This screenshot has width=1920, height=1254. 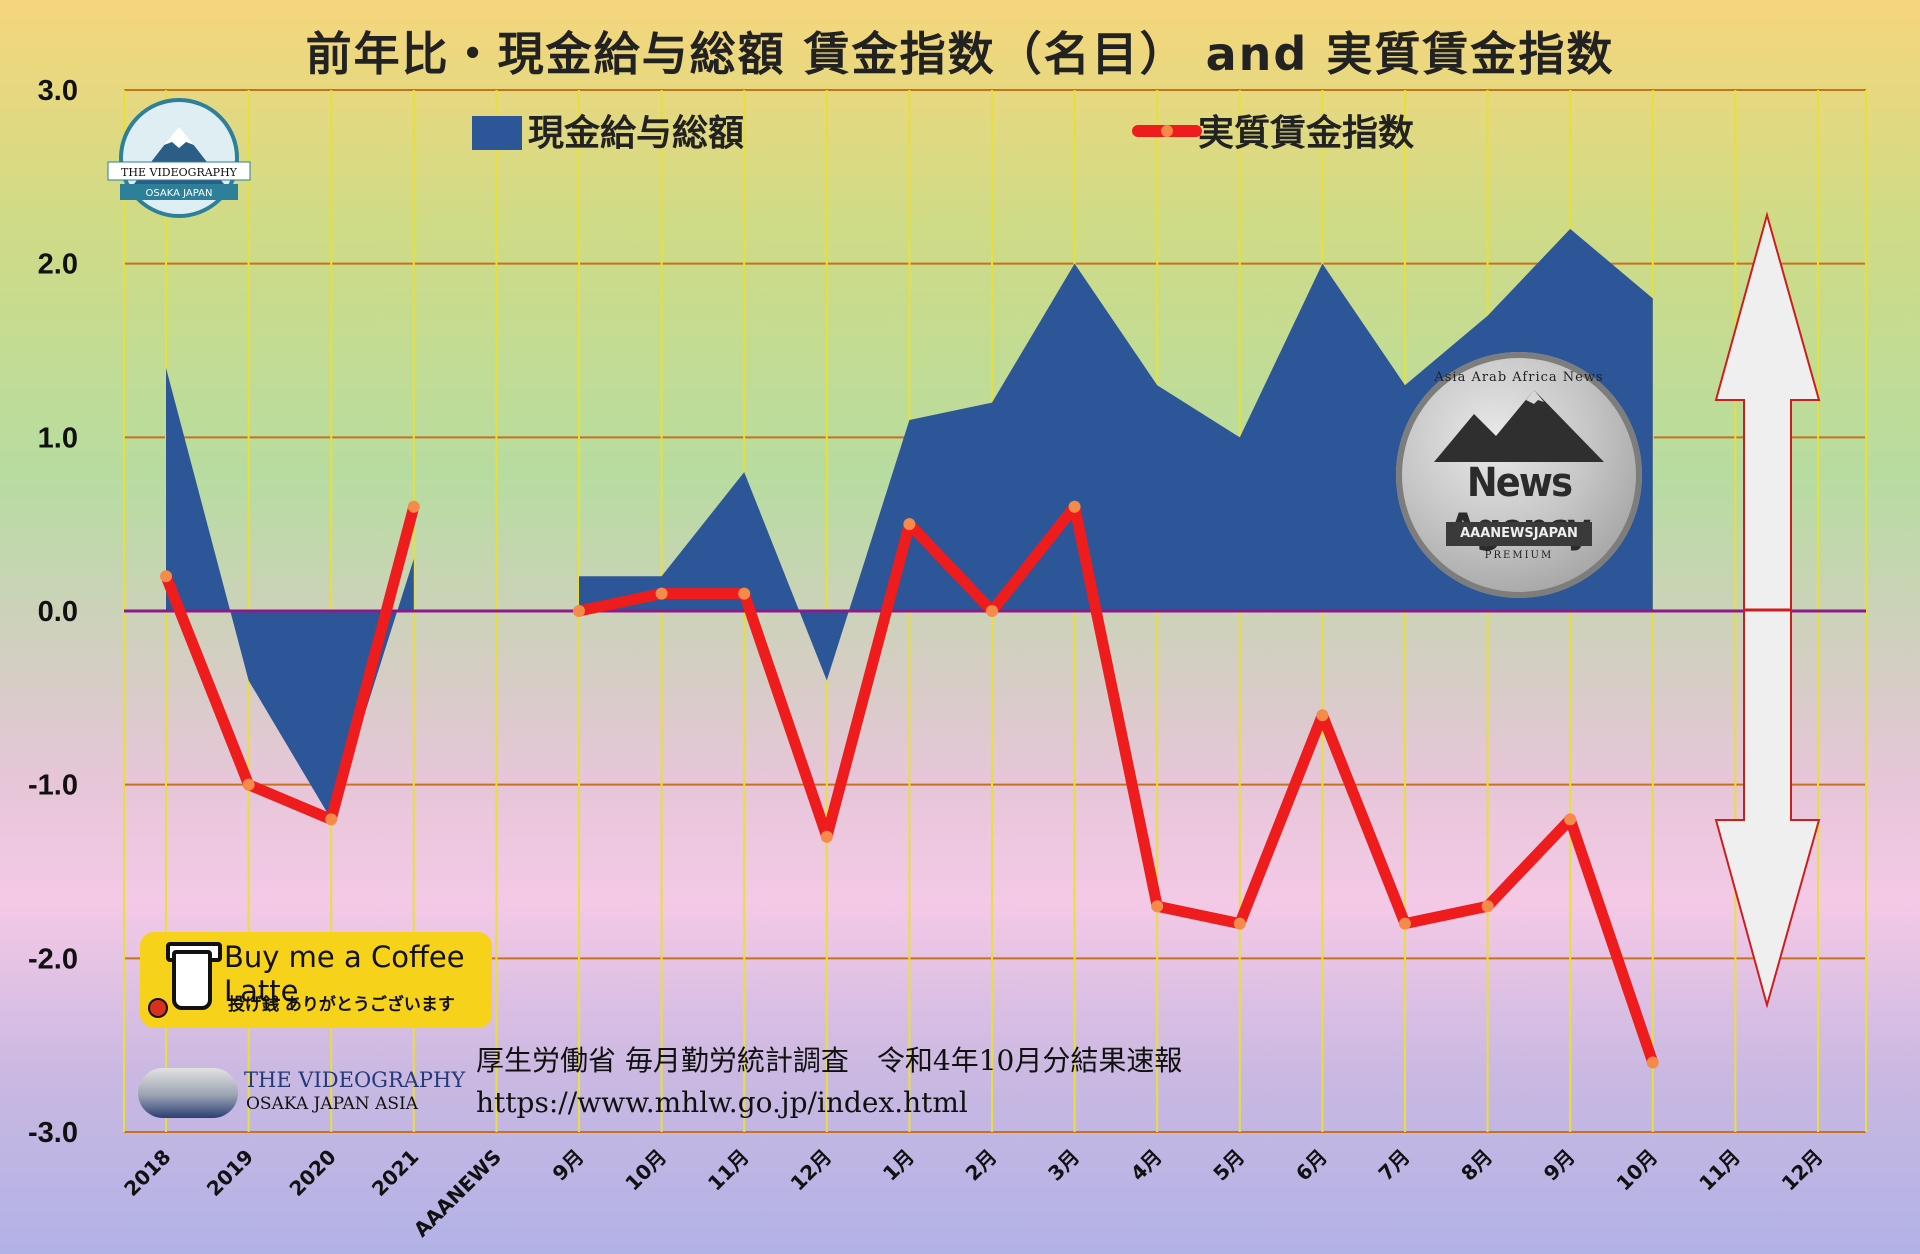 I want to click on x-tick-label: 2021, so click(x=395, y=1173).